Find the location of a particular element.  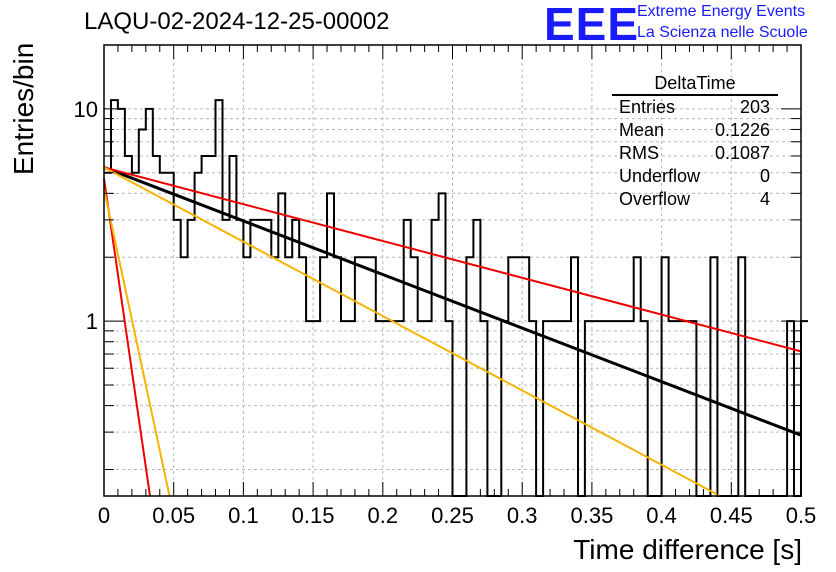

logo-line-2: La Scienza nelle Scuole is located at coordinates (722, 32).